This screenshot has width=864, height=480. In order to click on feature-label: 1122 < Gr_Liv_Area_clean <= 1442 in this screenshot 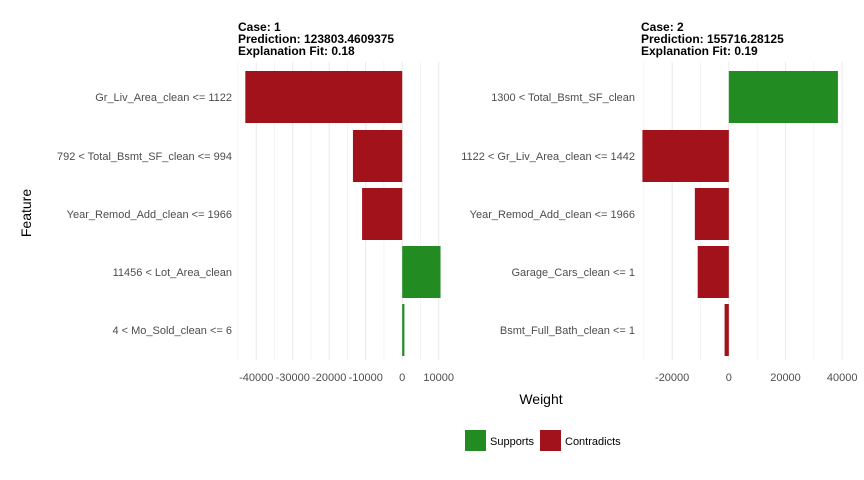, I will do `click(548, 157)`.